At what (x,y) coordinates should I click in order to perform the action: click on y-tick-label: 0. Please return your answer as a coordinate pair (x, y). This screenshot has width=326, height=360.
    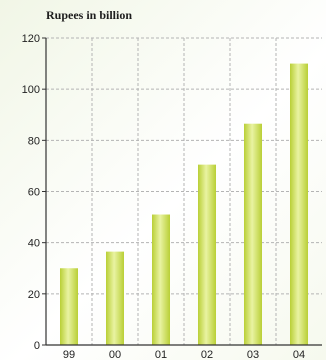
    Looking at the image, I should click on (37, 346).